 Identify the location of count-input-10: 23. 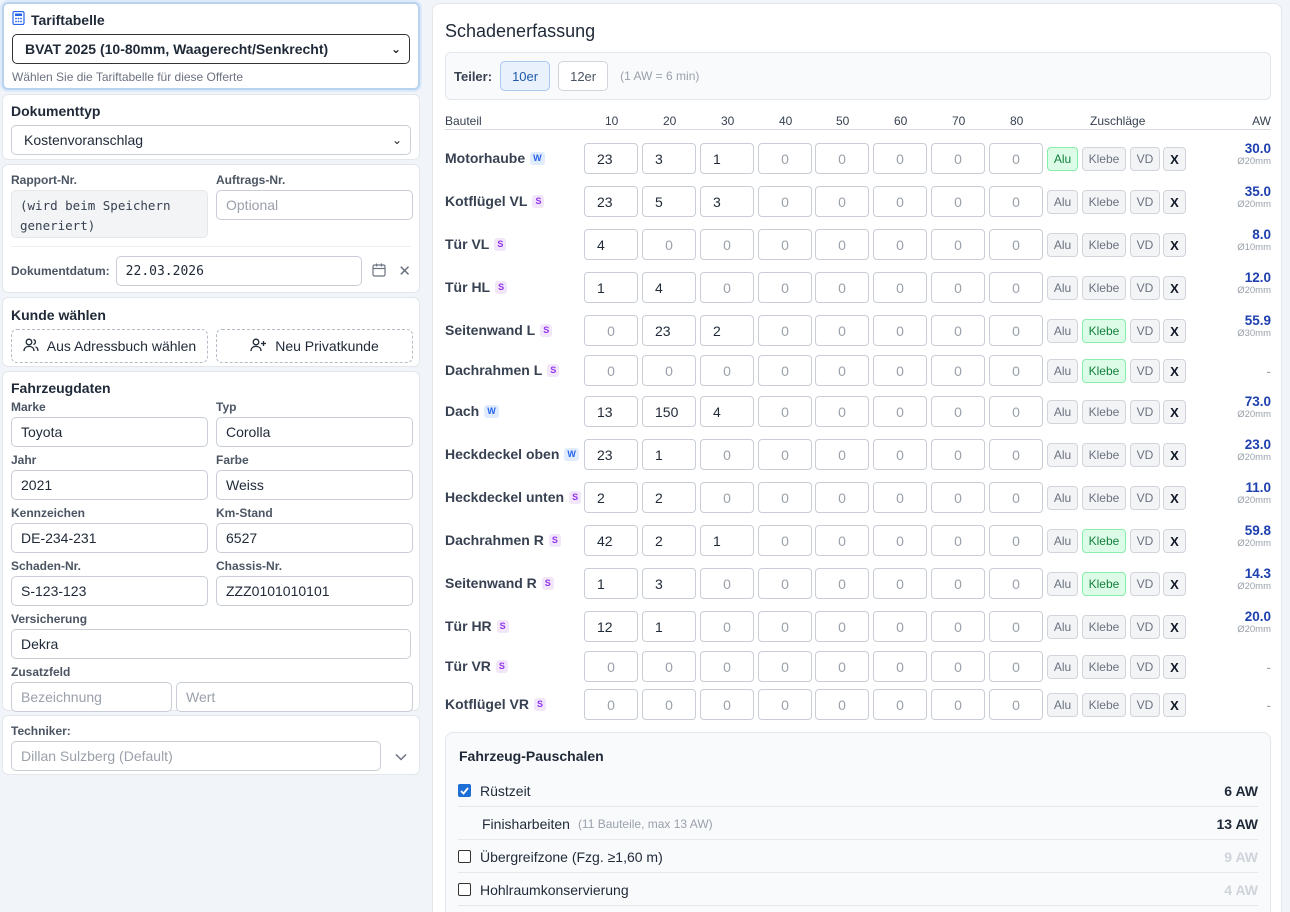
(611, 201).